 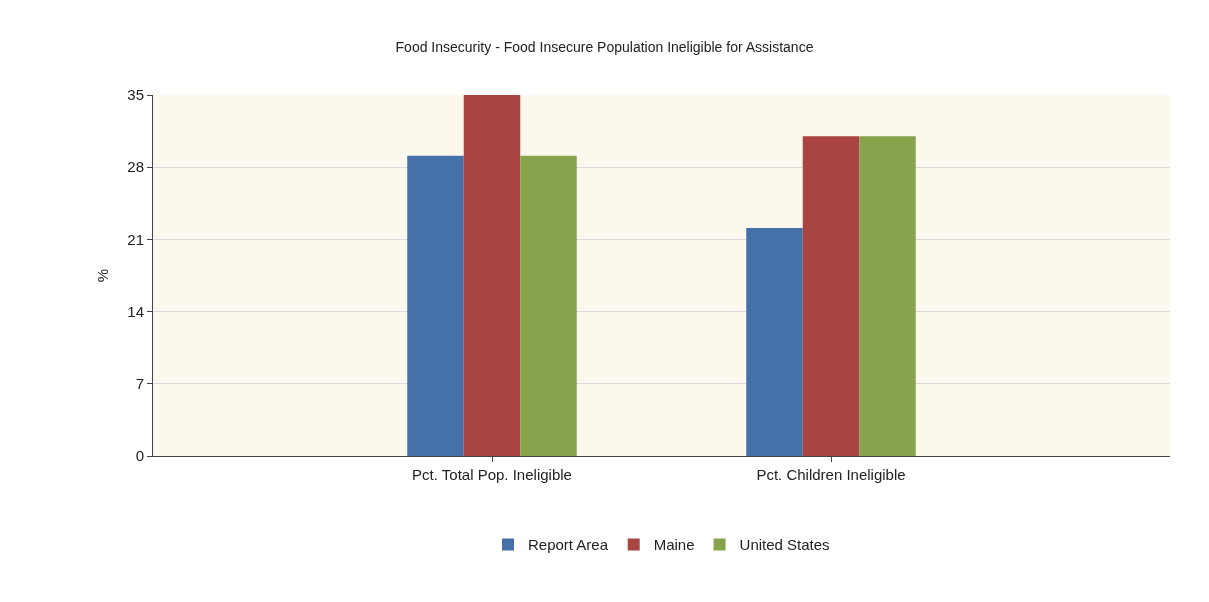 I want to click on y-tick-label: 14, so click(x=135, y=311).